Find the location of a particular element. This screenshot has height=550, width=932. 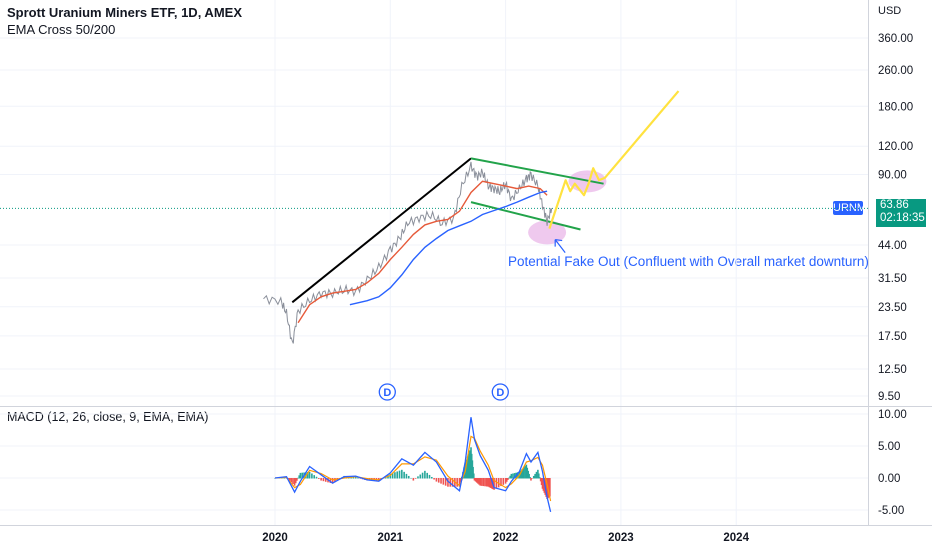

time-tick-label: 2022 is located at coordinates (506, 538).